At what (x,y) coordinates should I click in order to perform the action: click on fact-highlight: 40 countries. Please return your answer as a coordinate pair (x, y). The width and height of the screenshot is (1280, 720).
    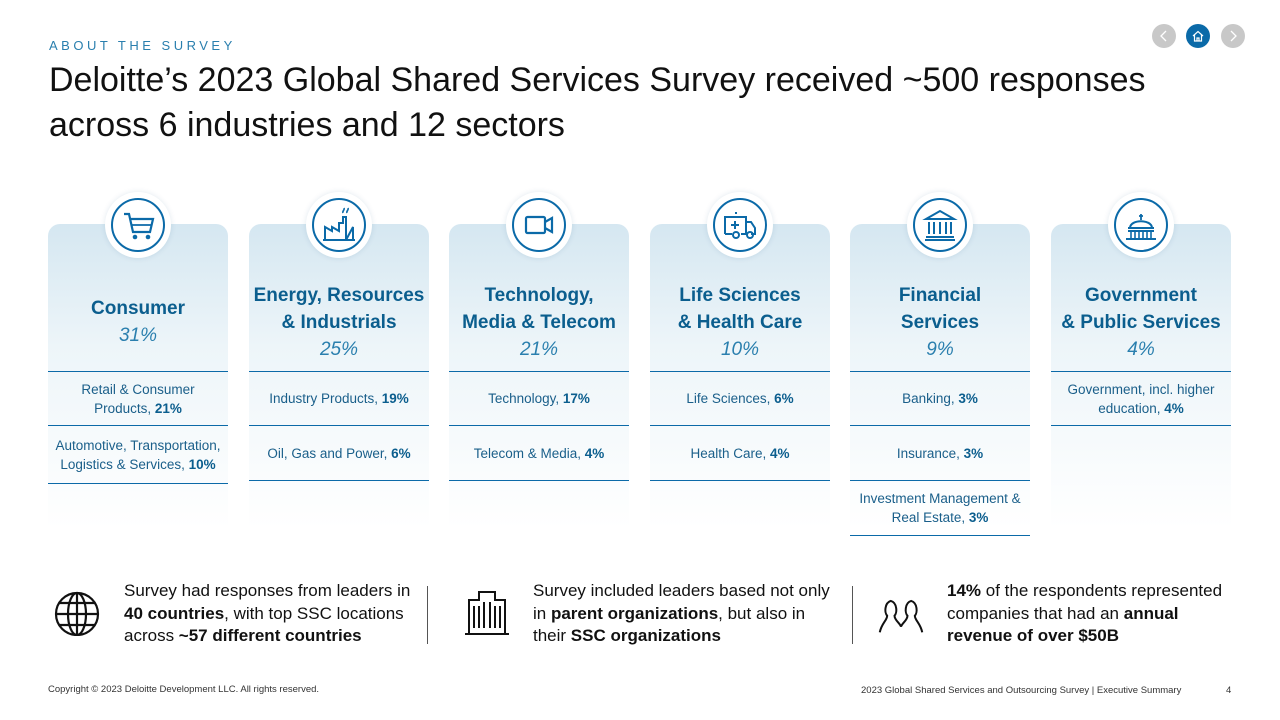
    Looking at the image, I should click on (174, 613).